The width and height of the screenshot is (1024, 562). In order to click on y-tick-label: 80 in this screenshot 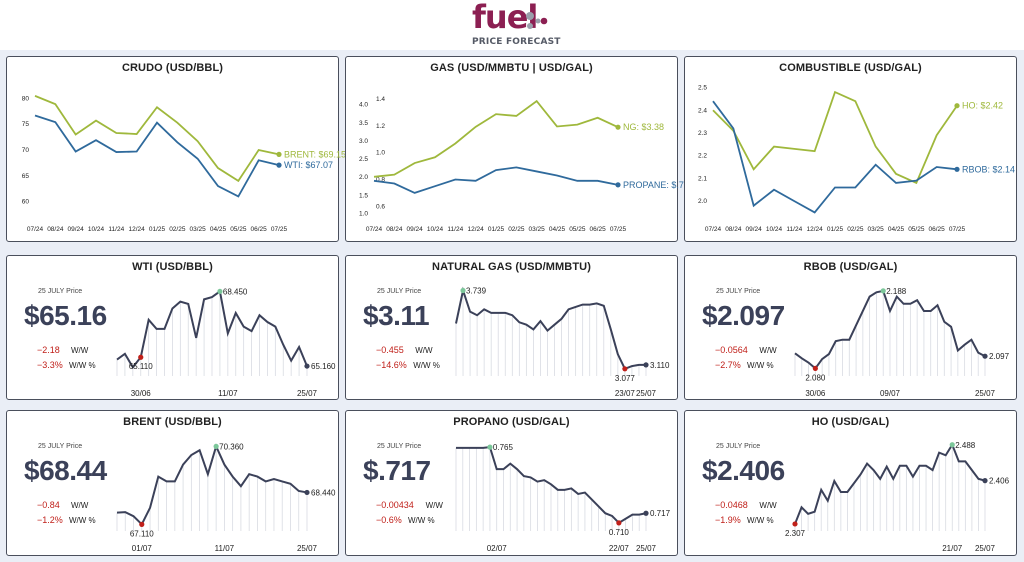, I will do `click(26, 98)`.